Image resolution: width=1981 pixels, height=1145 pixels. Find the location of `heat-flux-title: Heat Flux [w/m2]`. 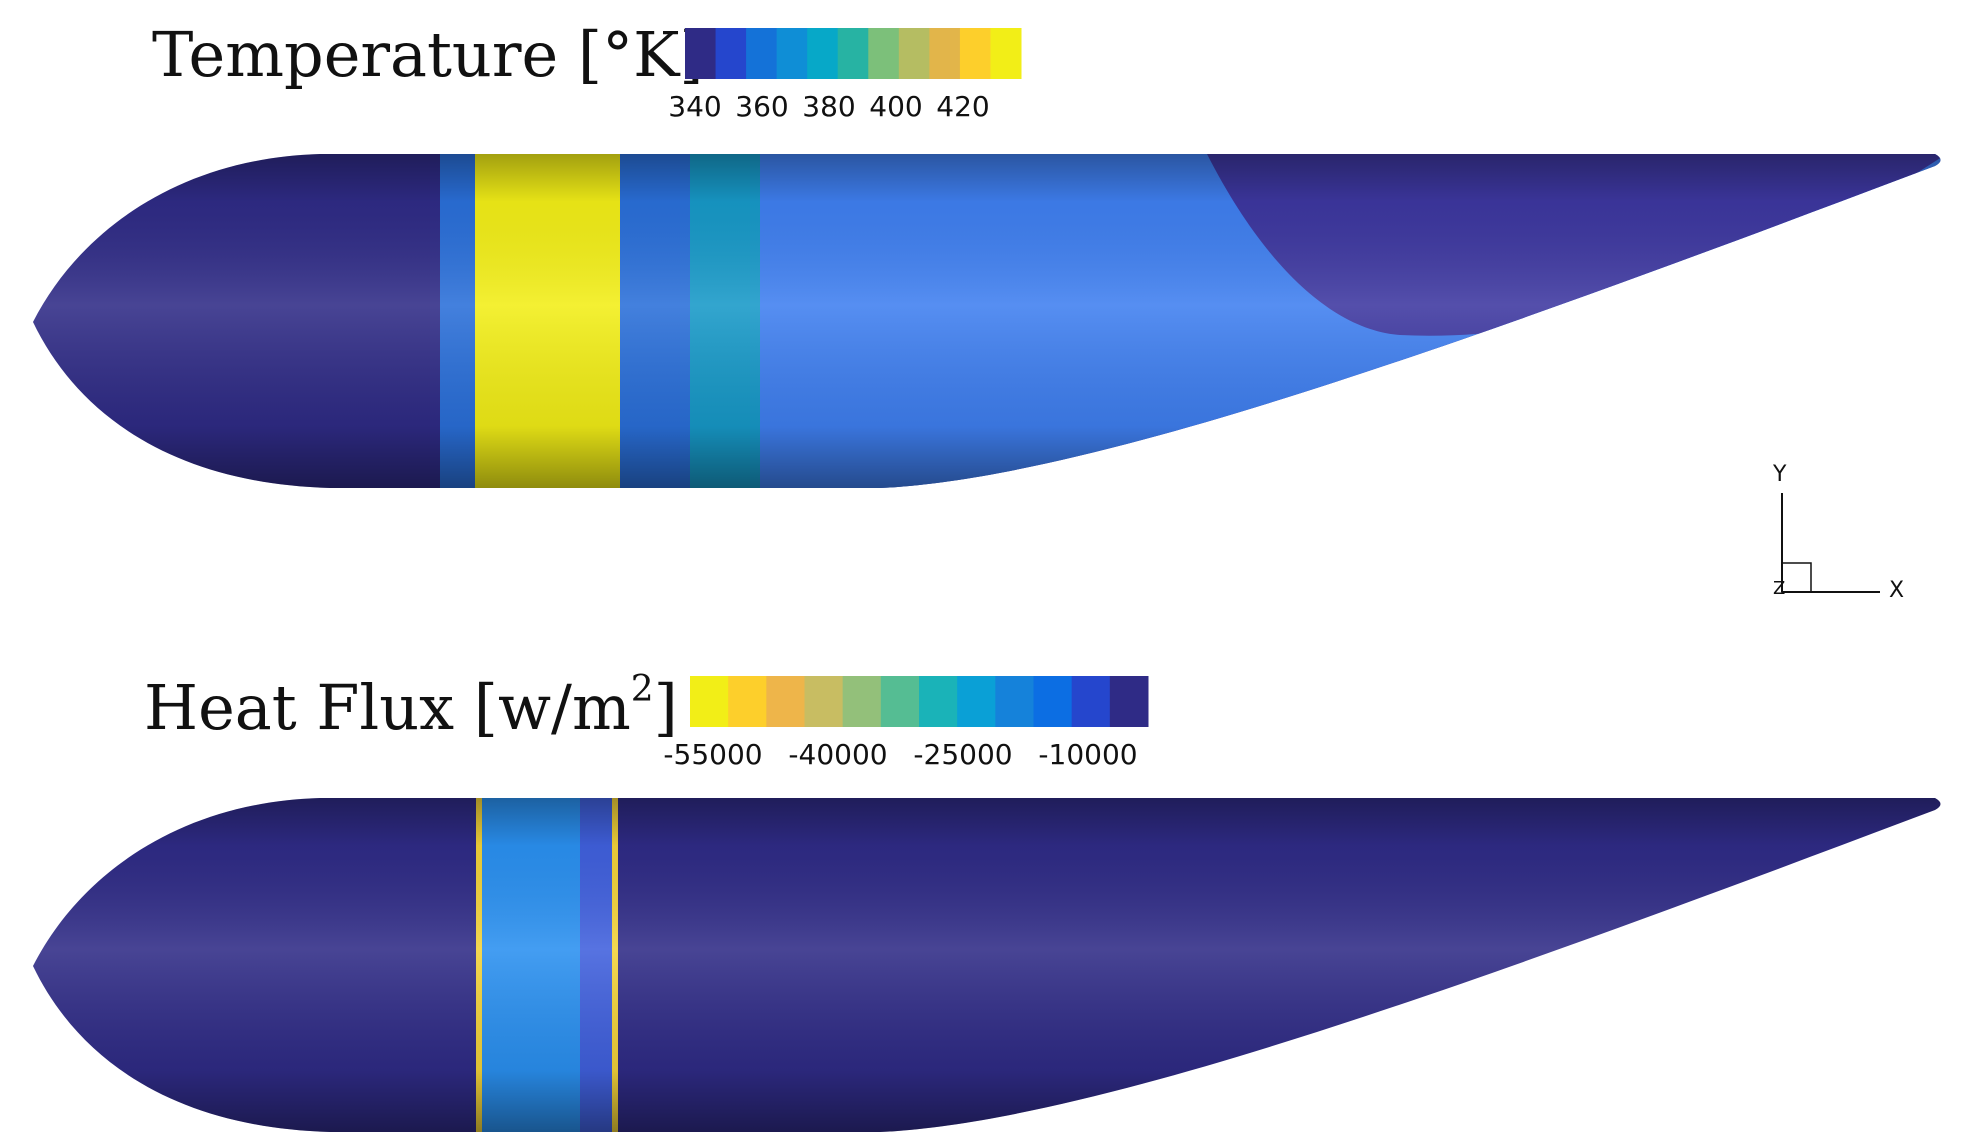

heat-flux-title: Heat Flux [w/m2] is located at coordinates (411, 705).